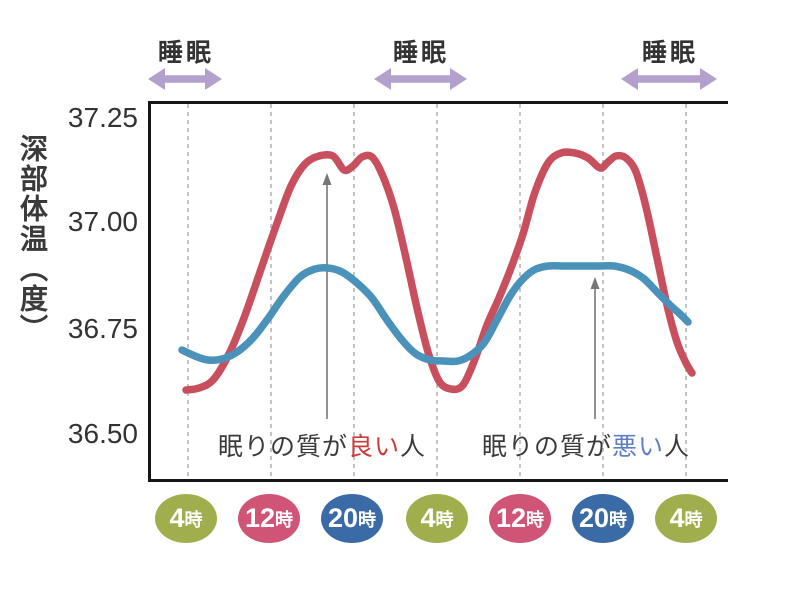 The image size is (801, 600). What do you see at coordinates (374, 447) in the screenshot?
I see `annotation-highlight: 良い` at bounding box center [374, 447].